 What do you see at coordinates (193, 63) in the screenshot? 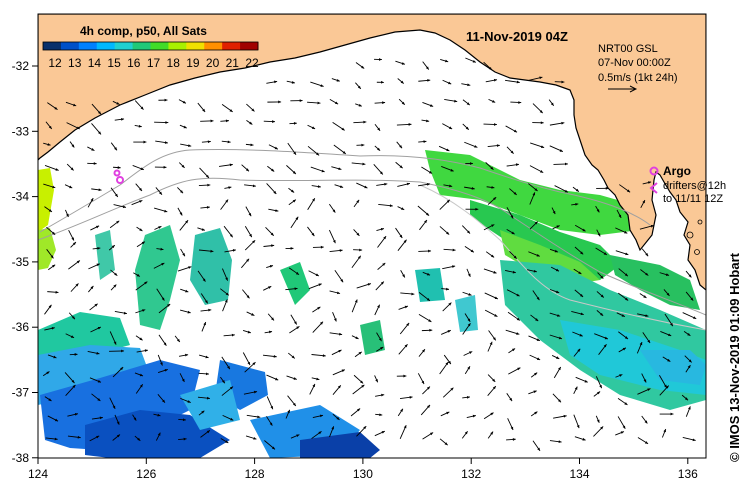
I see `colorbar-label: 19` at bounding box center [193, 63].